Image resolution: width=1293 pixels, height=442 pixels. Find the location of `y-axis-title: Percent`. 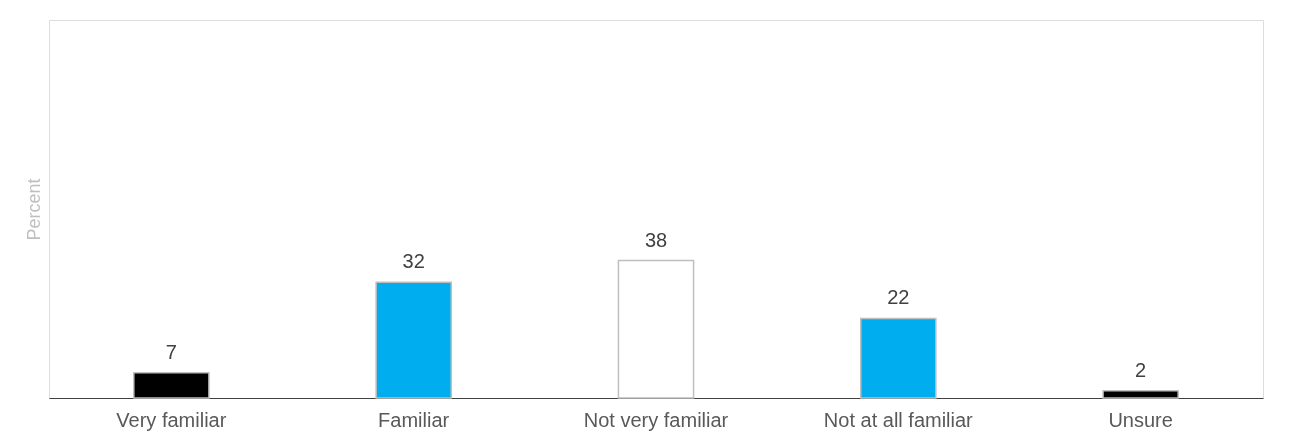

y-axis-title: Percent is located at coordinates (33, 209).